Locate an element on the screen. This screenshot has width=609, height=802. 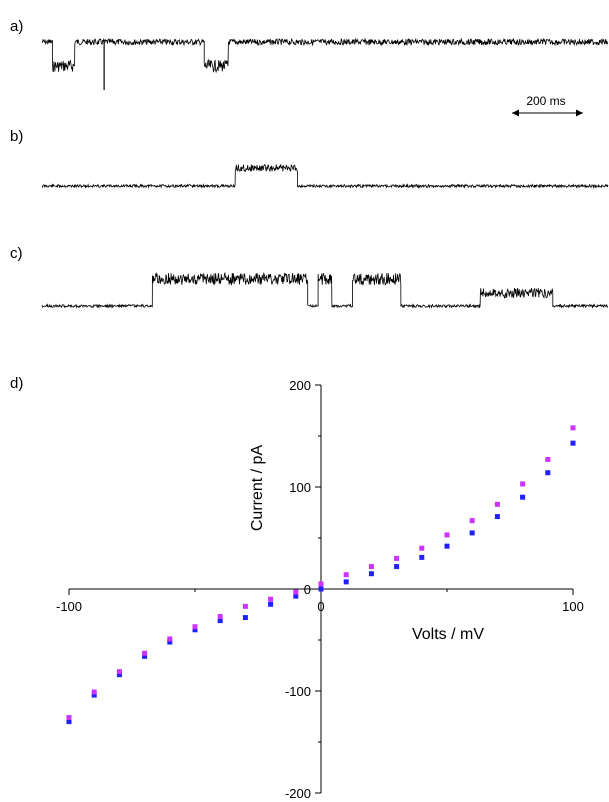
y-tick-label: 100 is located at coordinates (300, 487).